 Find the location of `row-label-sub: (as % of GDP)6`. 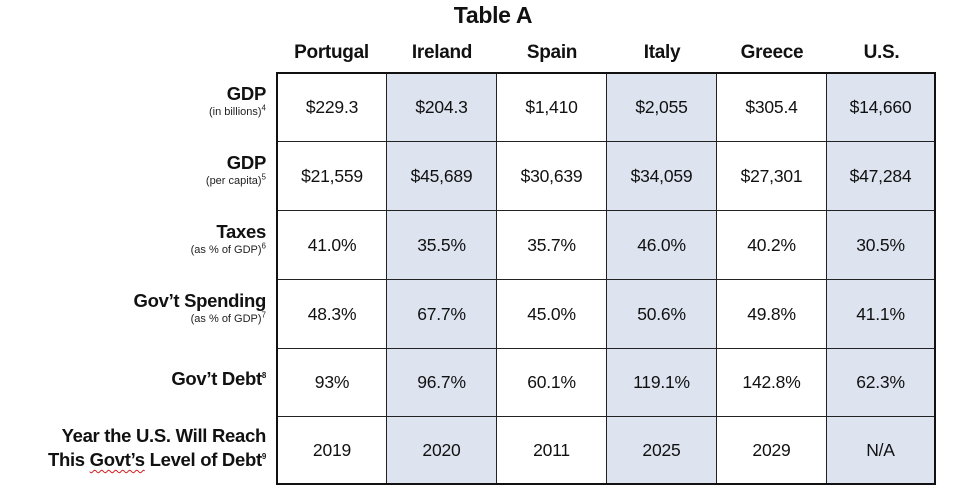

row-label-sub: (as % of GDP)6 is located at coordinates (228, 248).